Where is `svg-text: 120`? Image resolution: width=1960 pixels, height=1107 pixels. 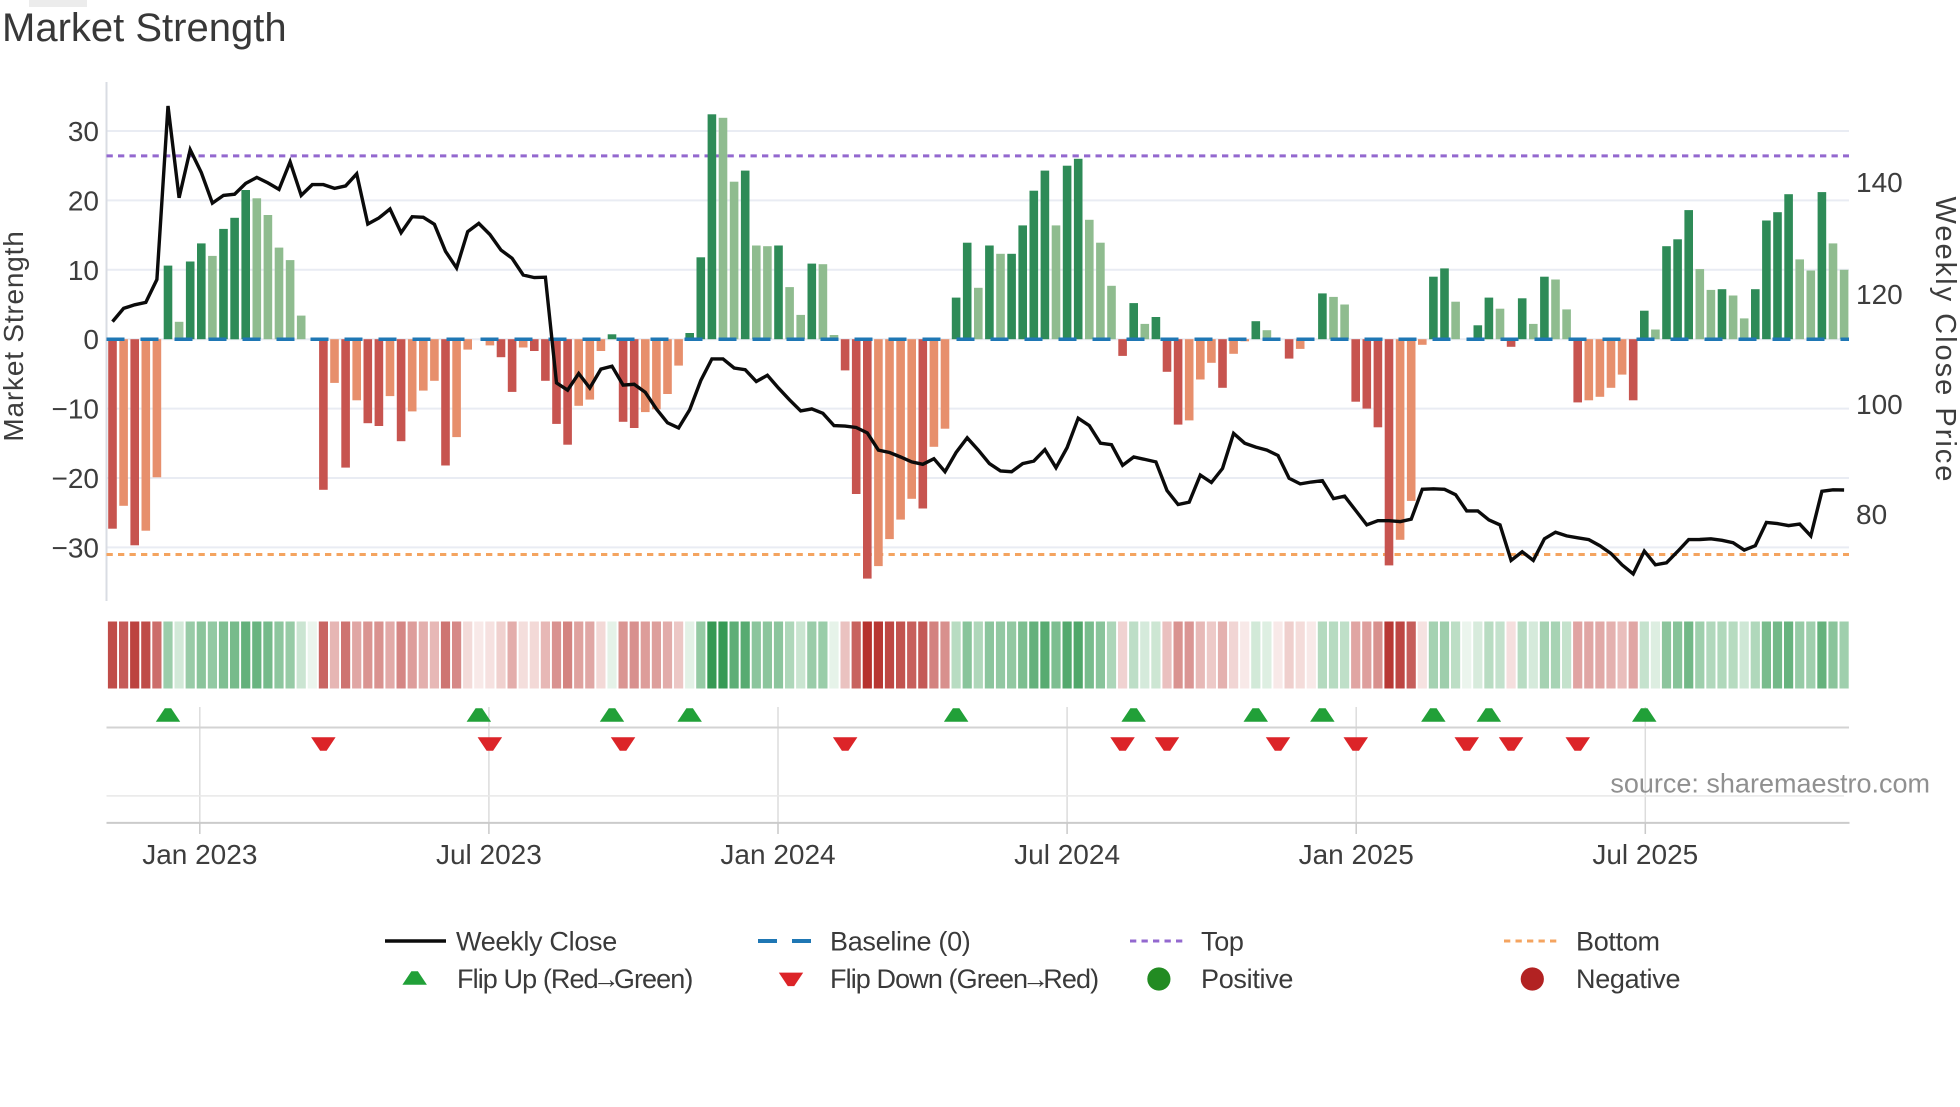 svg-text: 120 is located at coordinates (1879, 294).